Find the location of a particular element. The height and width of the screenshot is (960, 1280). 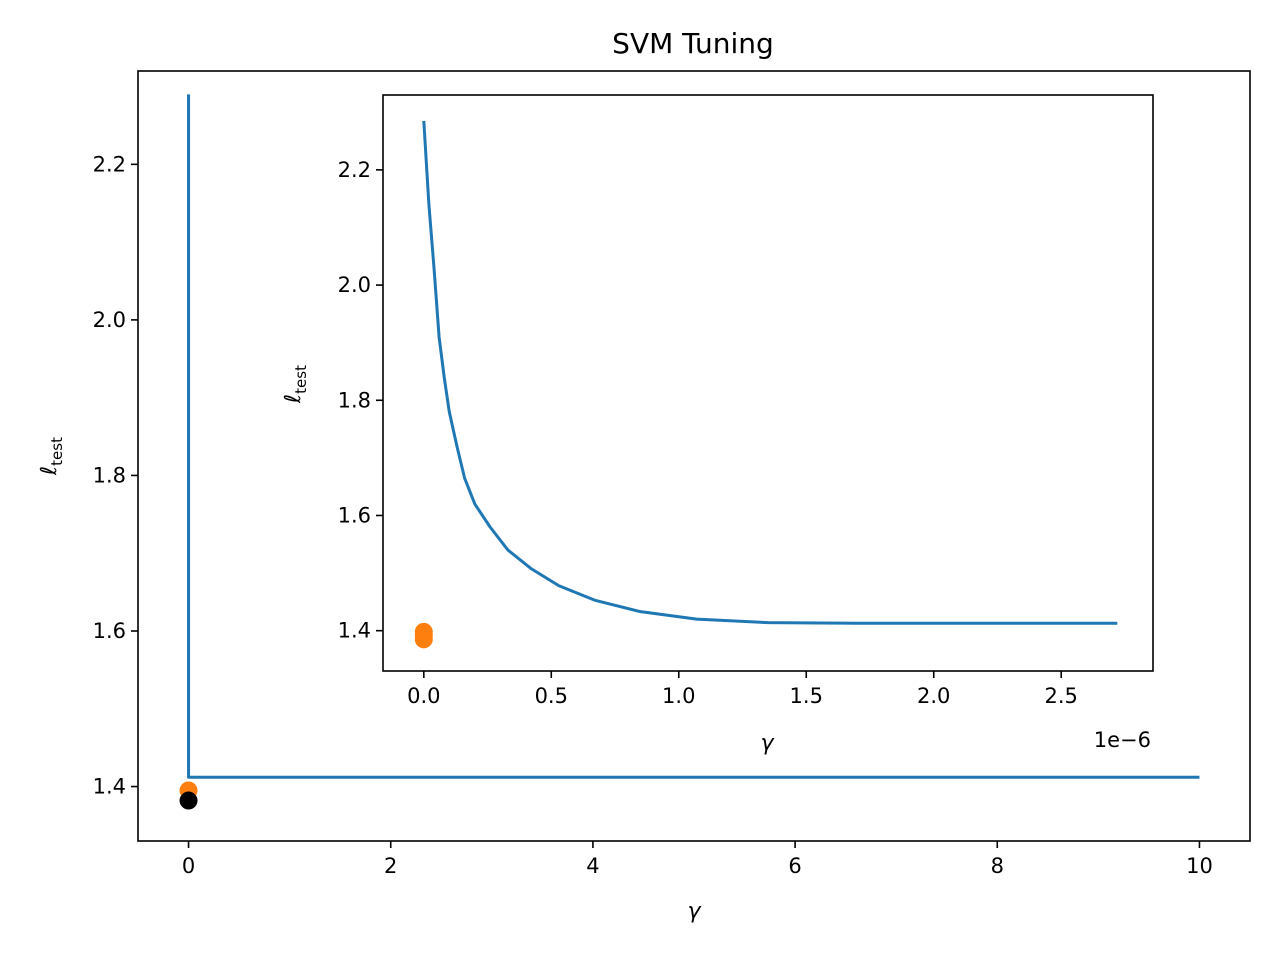

inset-y-tick-label: 2.0 is located at coordinates (354, 285).